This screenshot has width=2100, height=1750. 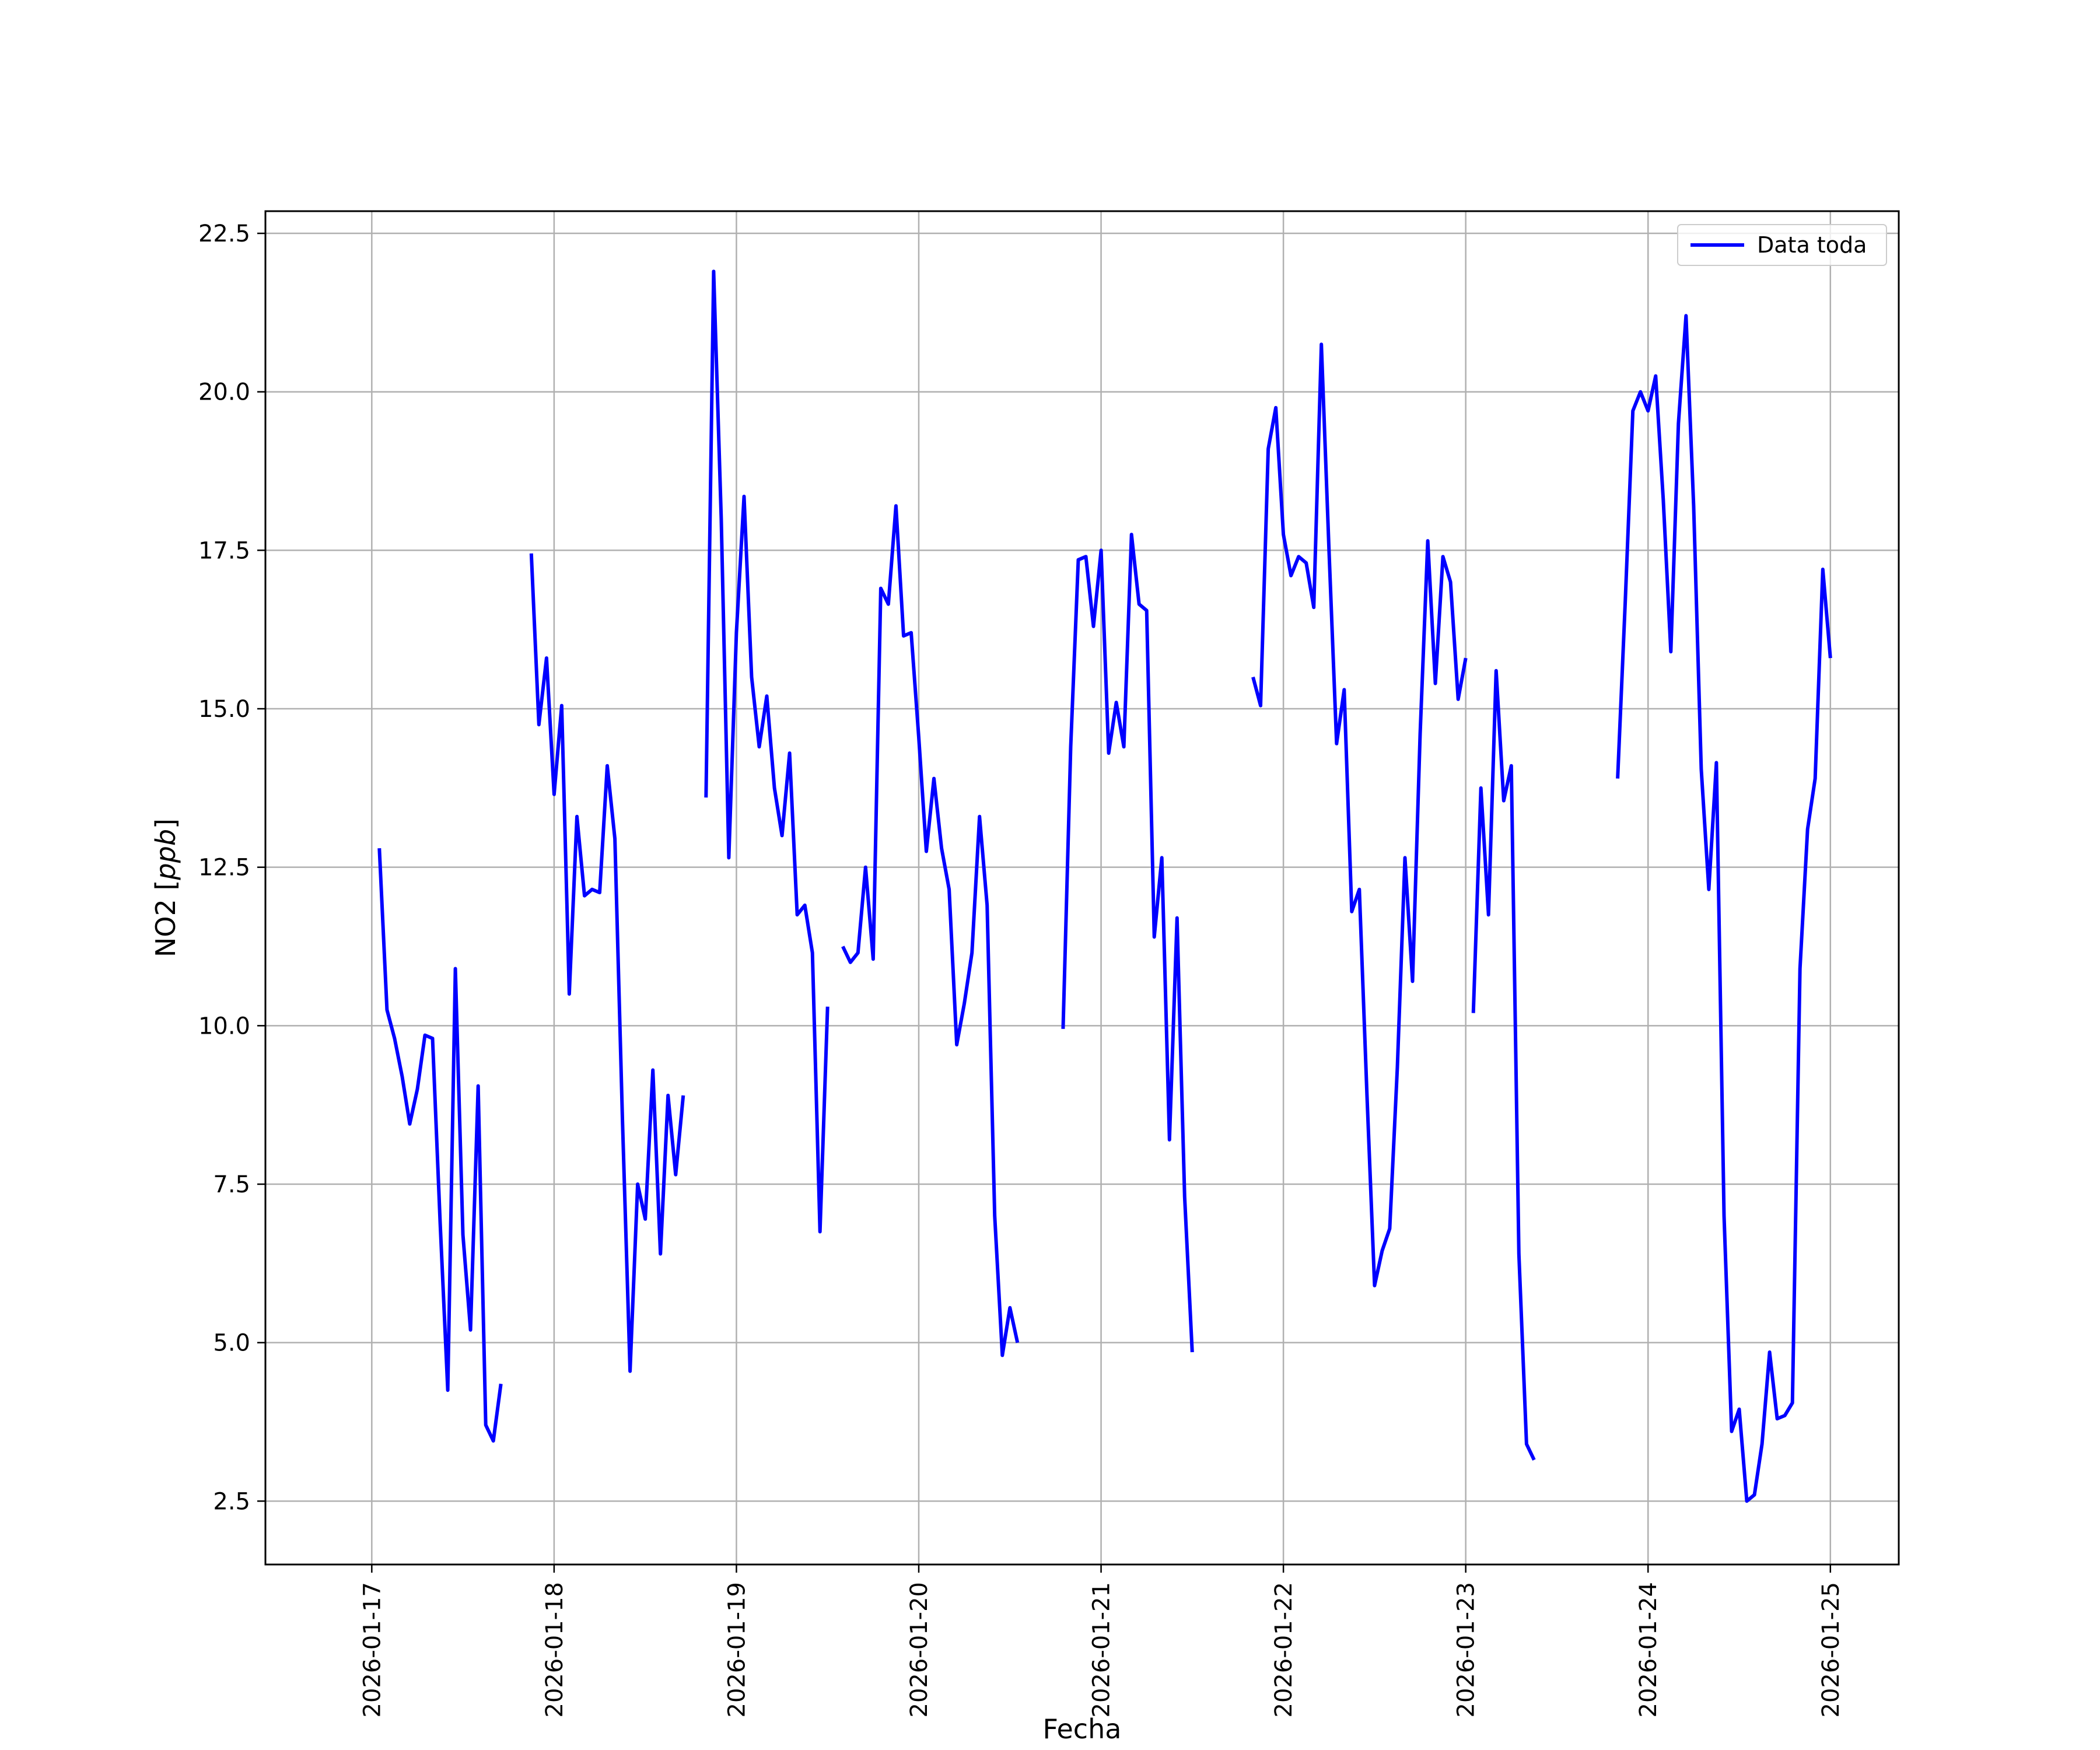 What do you see at coordinates (1283, 1650) in the screenshot?
I see `x-tick-label: 2026-01-22` at bounding box center [1283, 1650].